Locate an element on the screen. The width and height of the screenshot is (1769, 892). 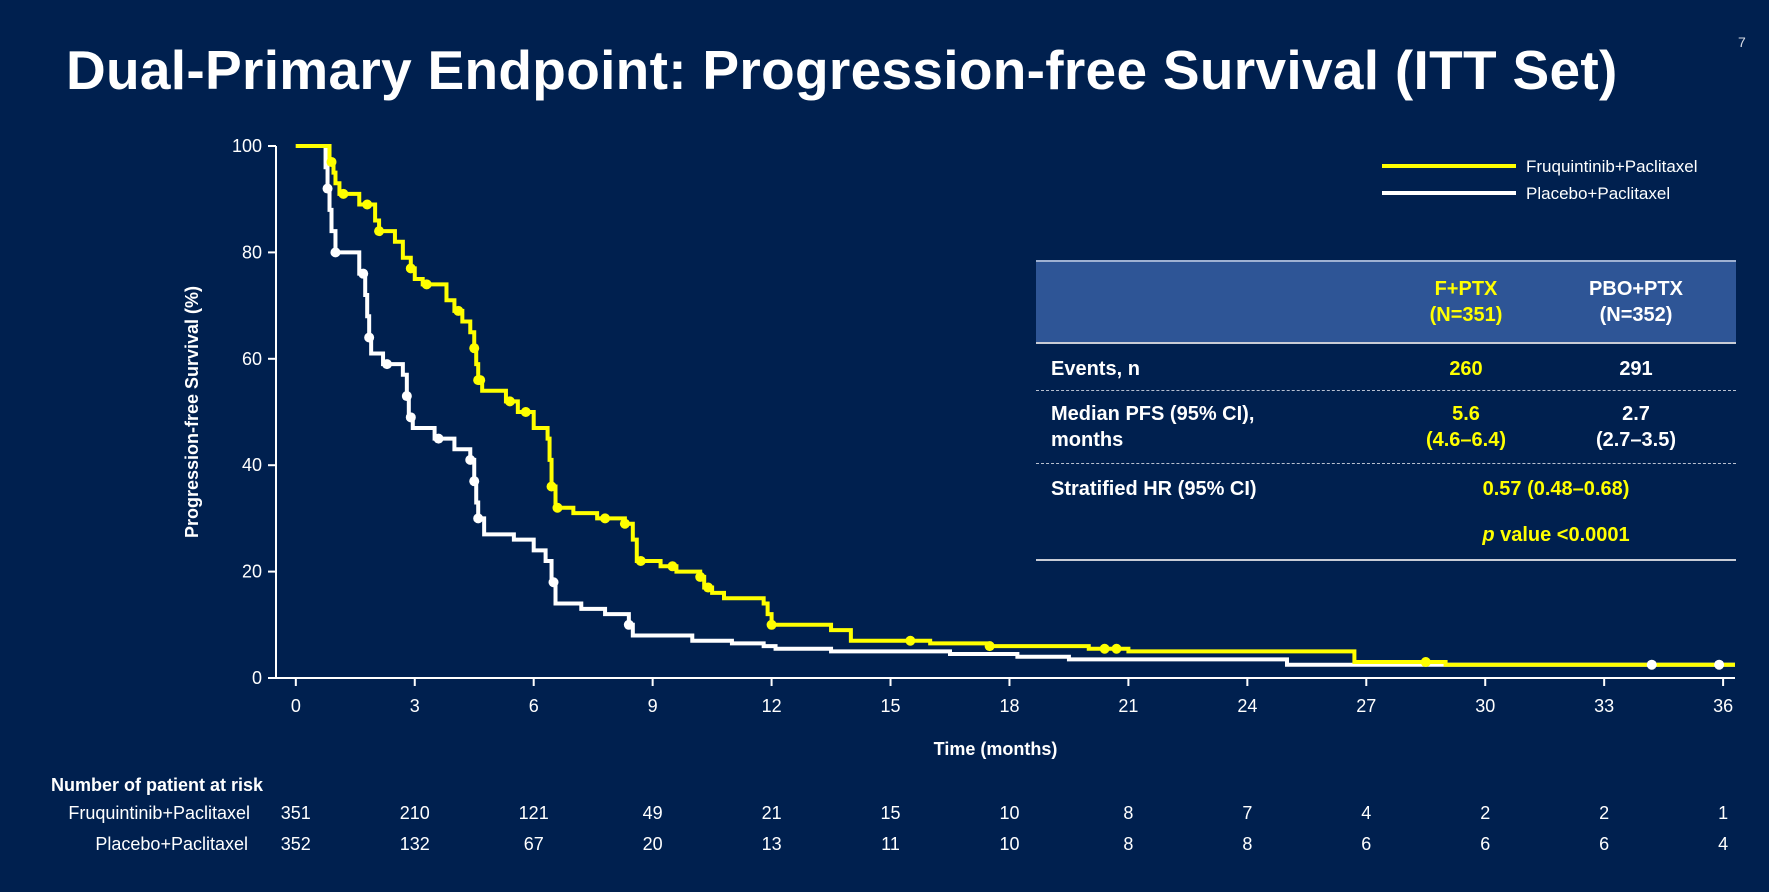
row-events-pbo: 291 is located at coordinates (1636, 369).